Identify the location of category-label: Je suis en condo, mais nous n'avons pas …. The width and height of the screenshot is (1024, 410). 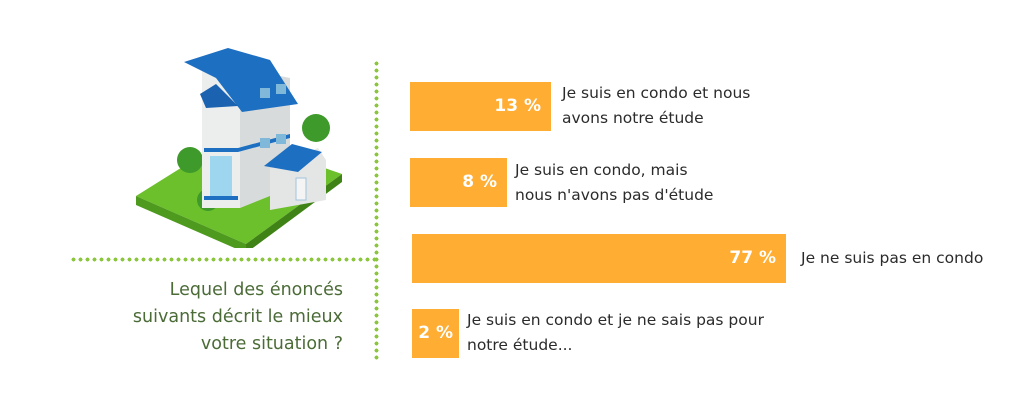
(614, 183).